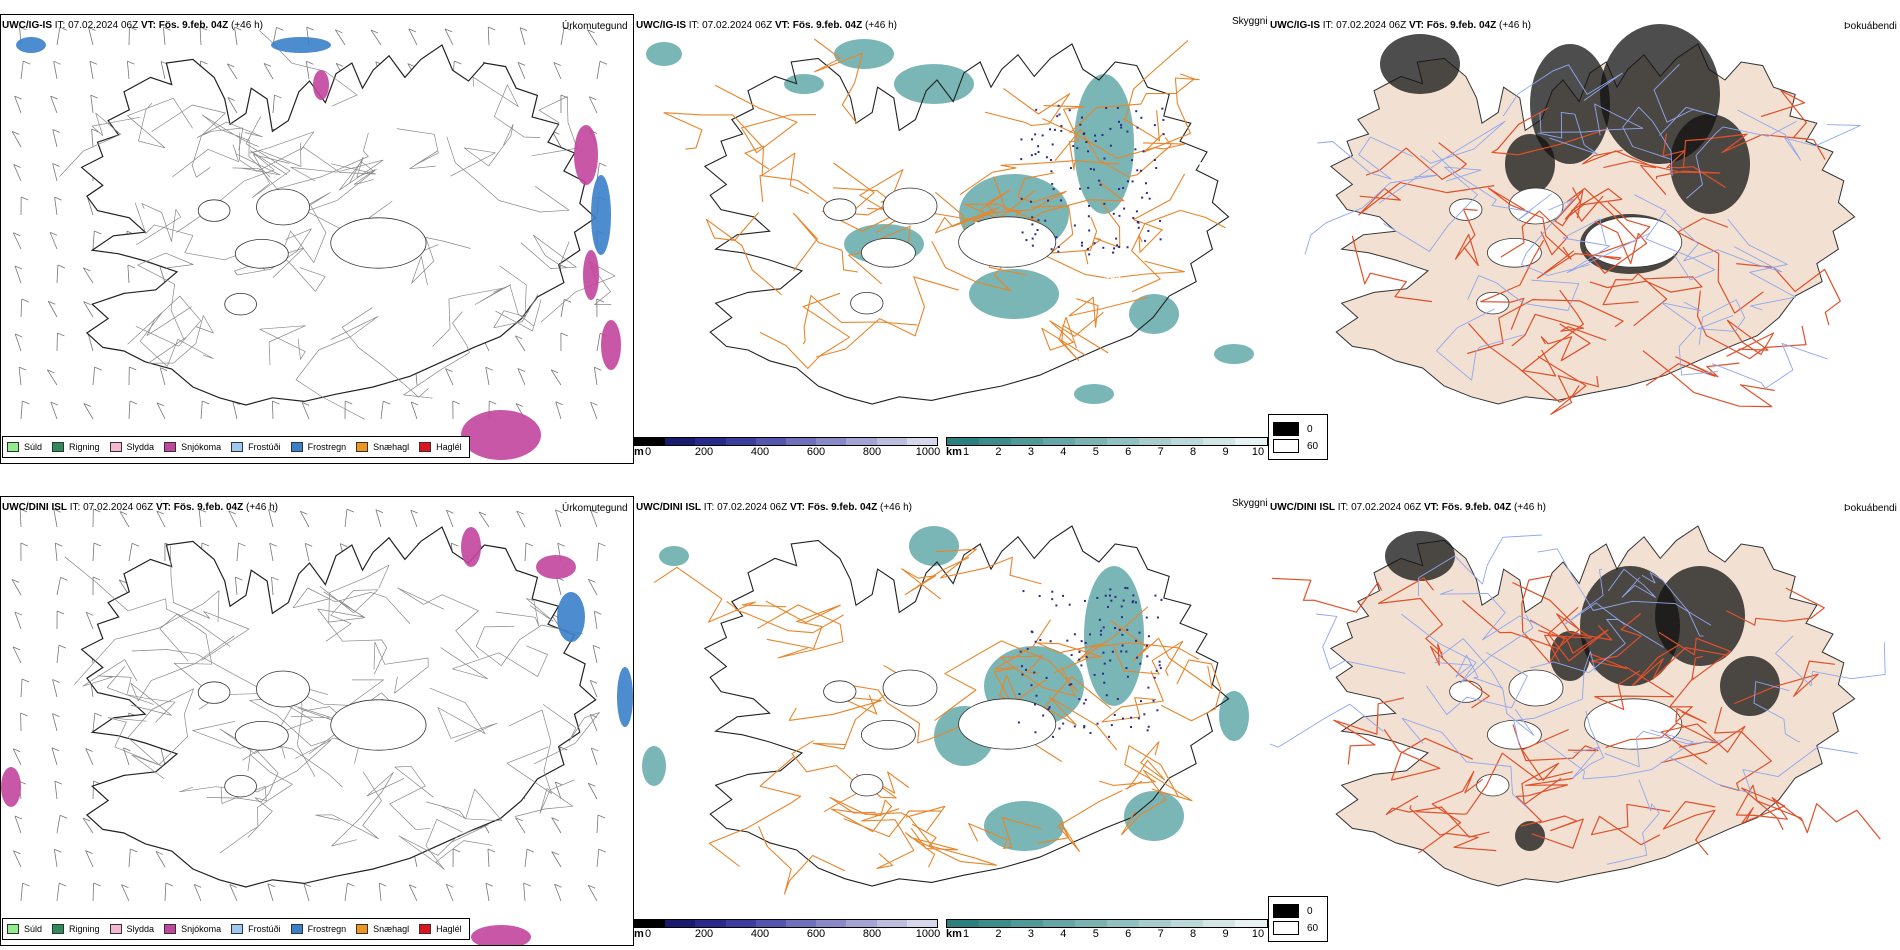 The width and height of the screenshot is (1900, 950). I want to click on fog-legend-label: 0, so click(1310, 911).